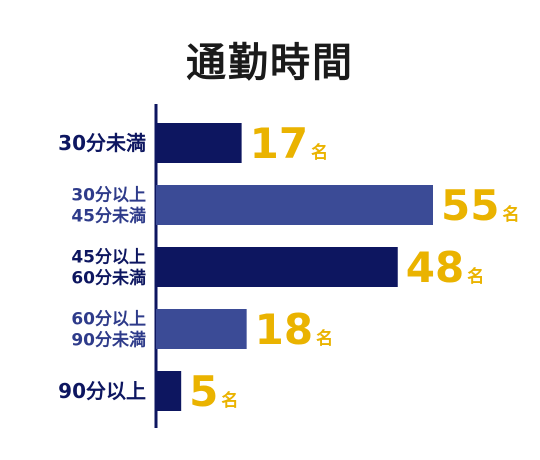 Image resolution: width=540 pixels, height=460 pixels. I want to click on category-label: 45分未満, so click(108, 215).